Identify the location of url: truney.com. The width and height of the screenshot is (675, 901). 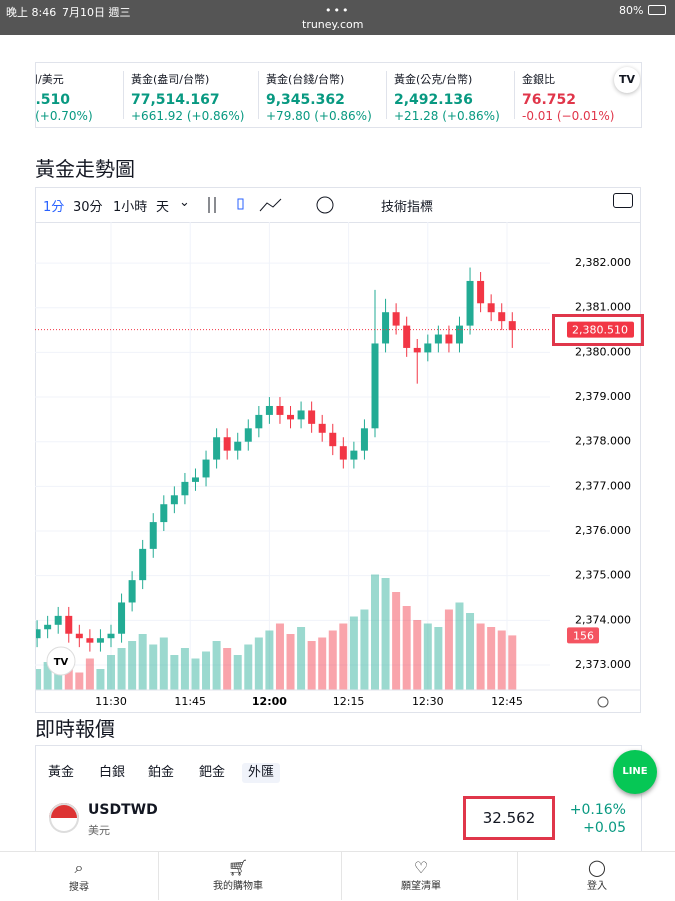
(333, 24).